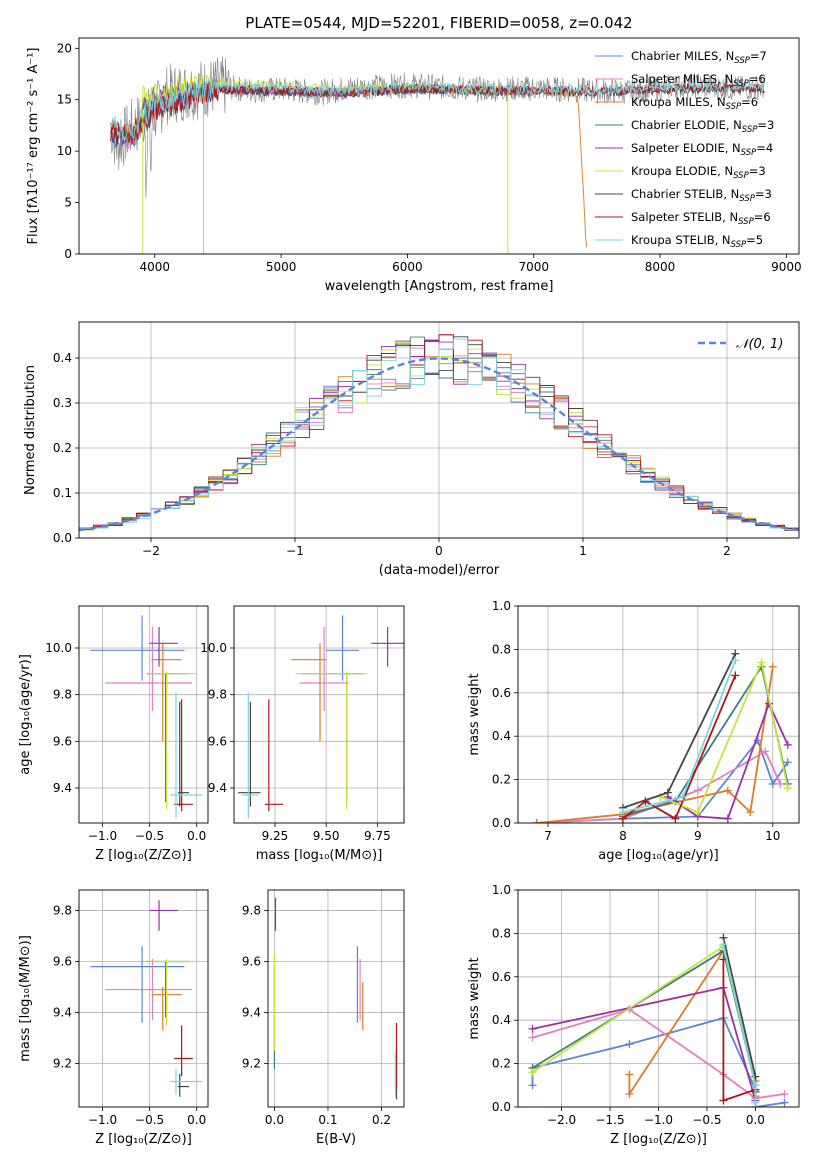 This screenshot has width=819, height=1170. I want to click on spectrum-plot-area, so click(438, 155).